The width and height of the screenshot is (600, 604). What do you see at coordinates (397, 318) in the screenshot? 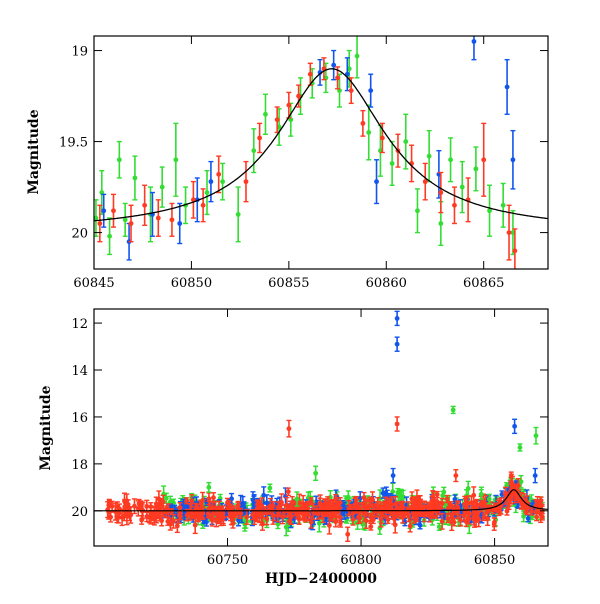
I see `bottom-outlier-blue` at bounding box center [397, 318].